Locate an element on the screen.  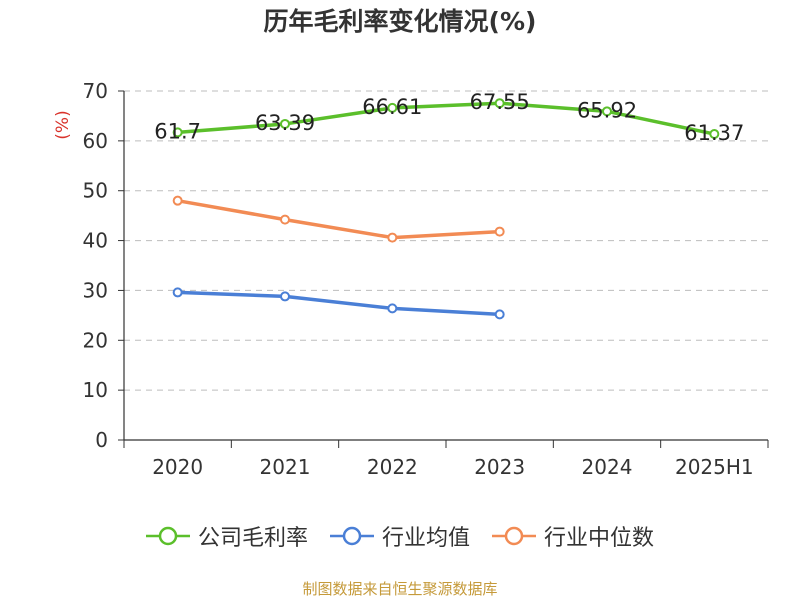
data-label: 61.7 is located at coordinates (177, 131).